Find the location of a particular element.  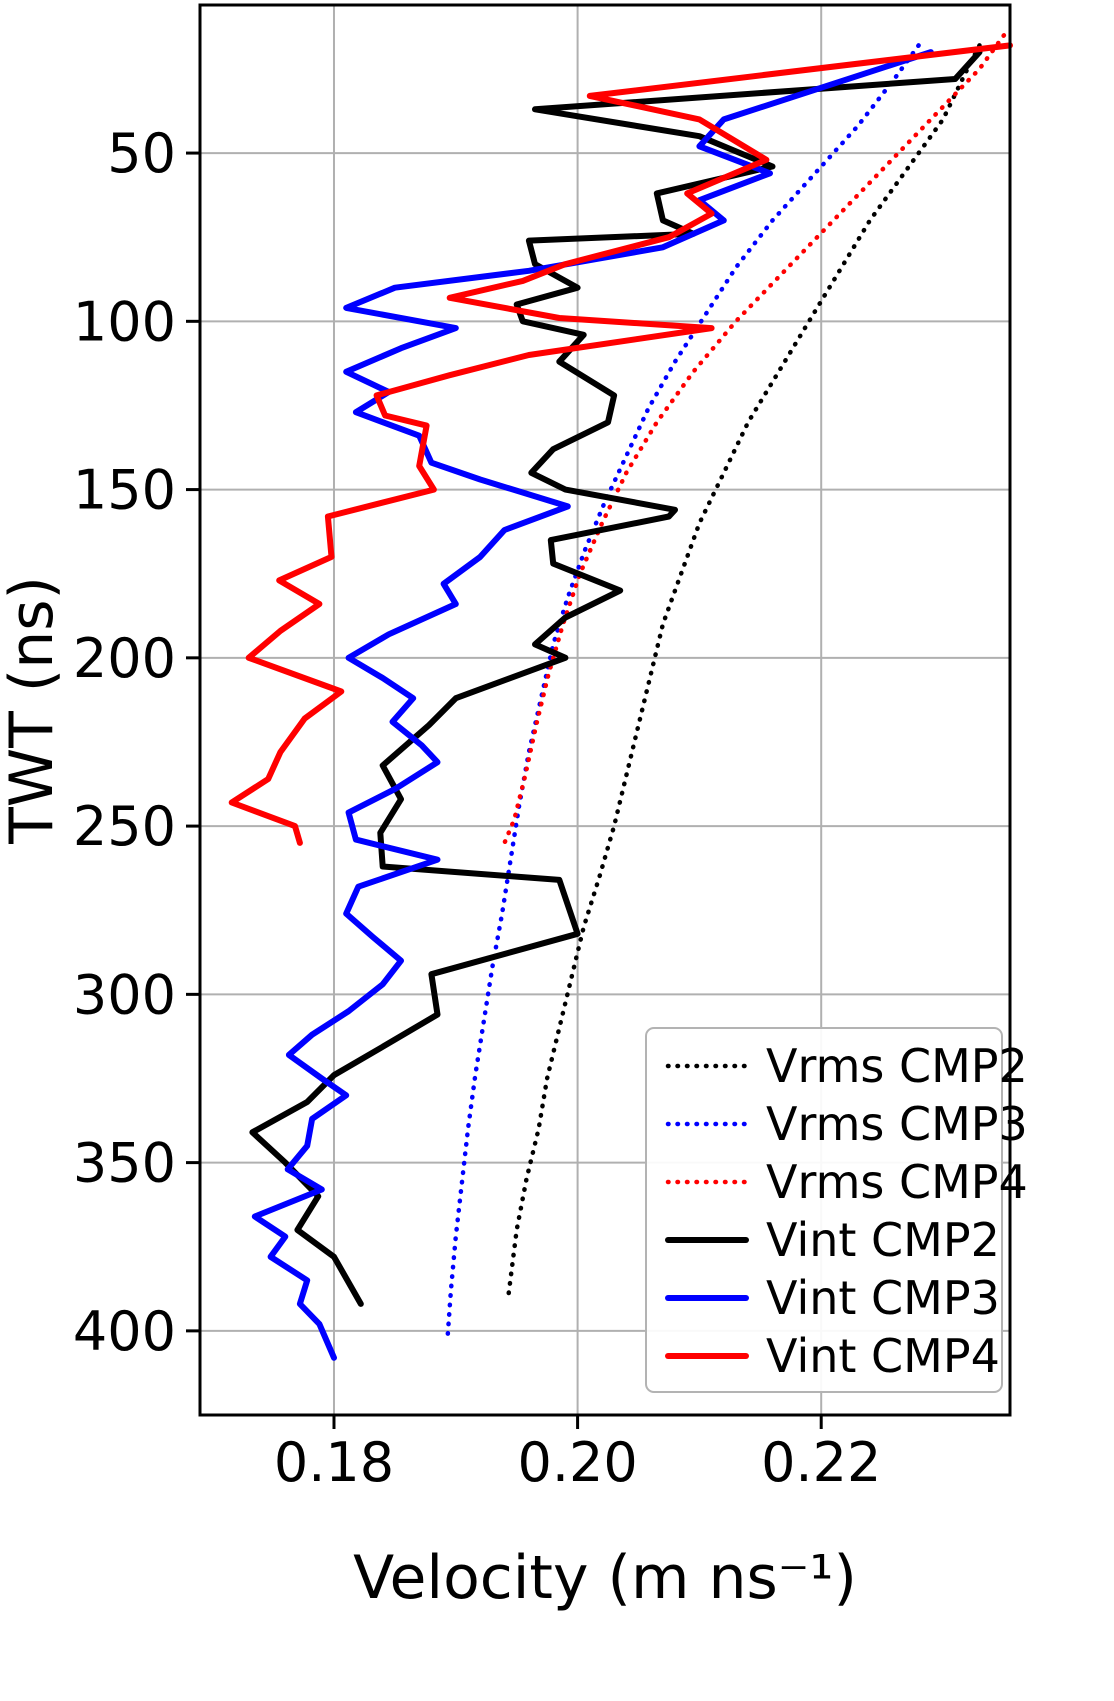

y-tick-label: 250 is located at coordinates (124, 826).